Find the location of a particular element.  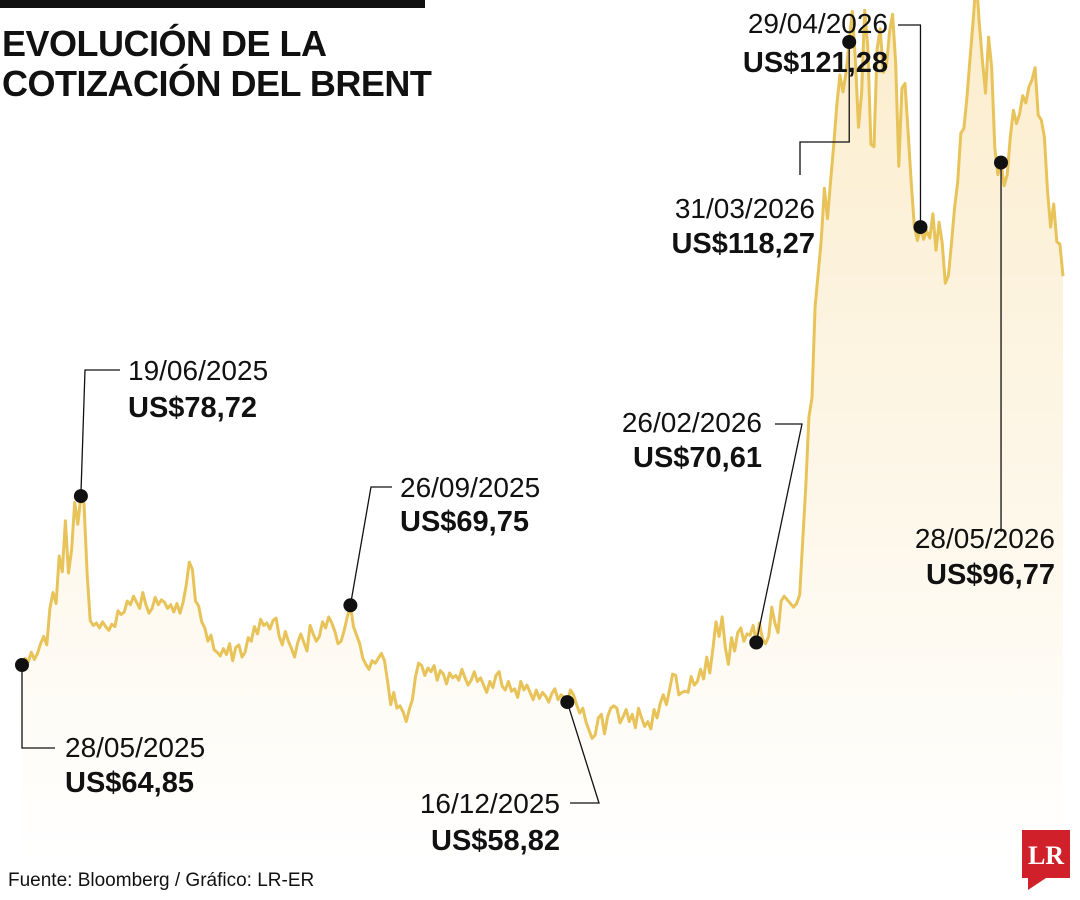

lr-logo-text: LR is located at coordinates (1046, 855).